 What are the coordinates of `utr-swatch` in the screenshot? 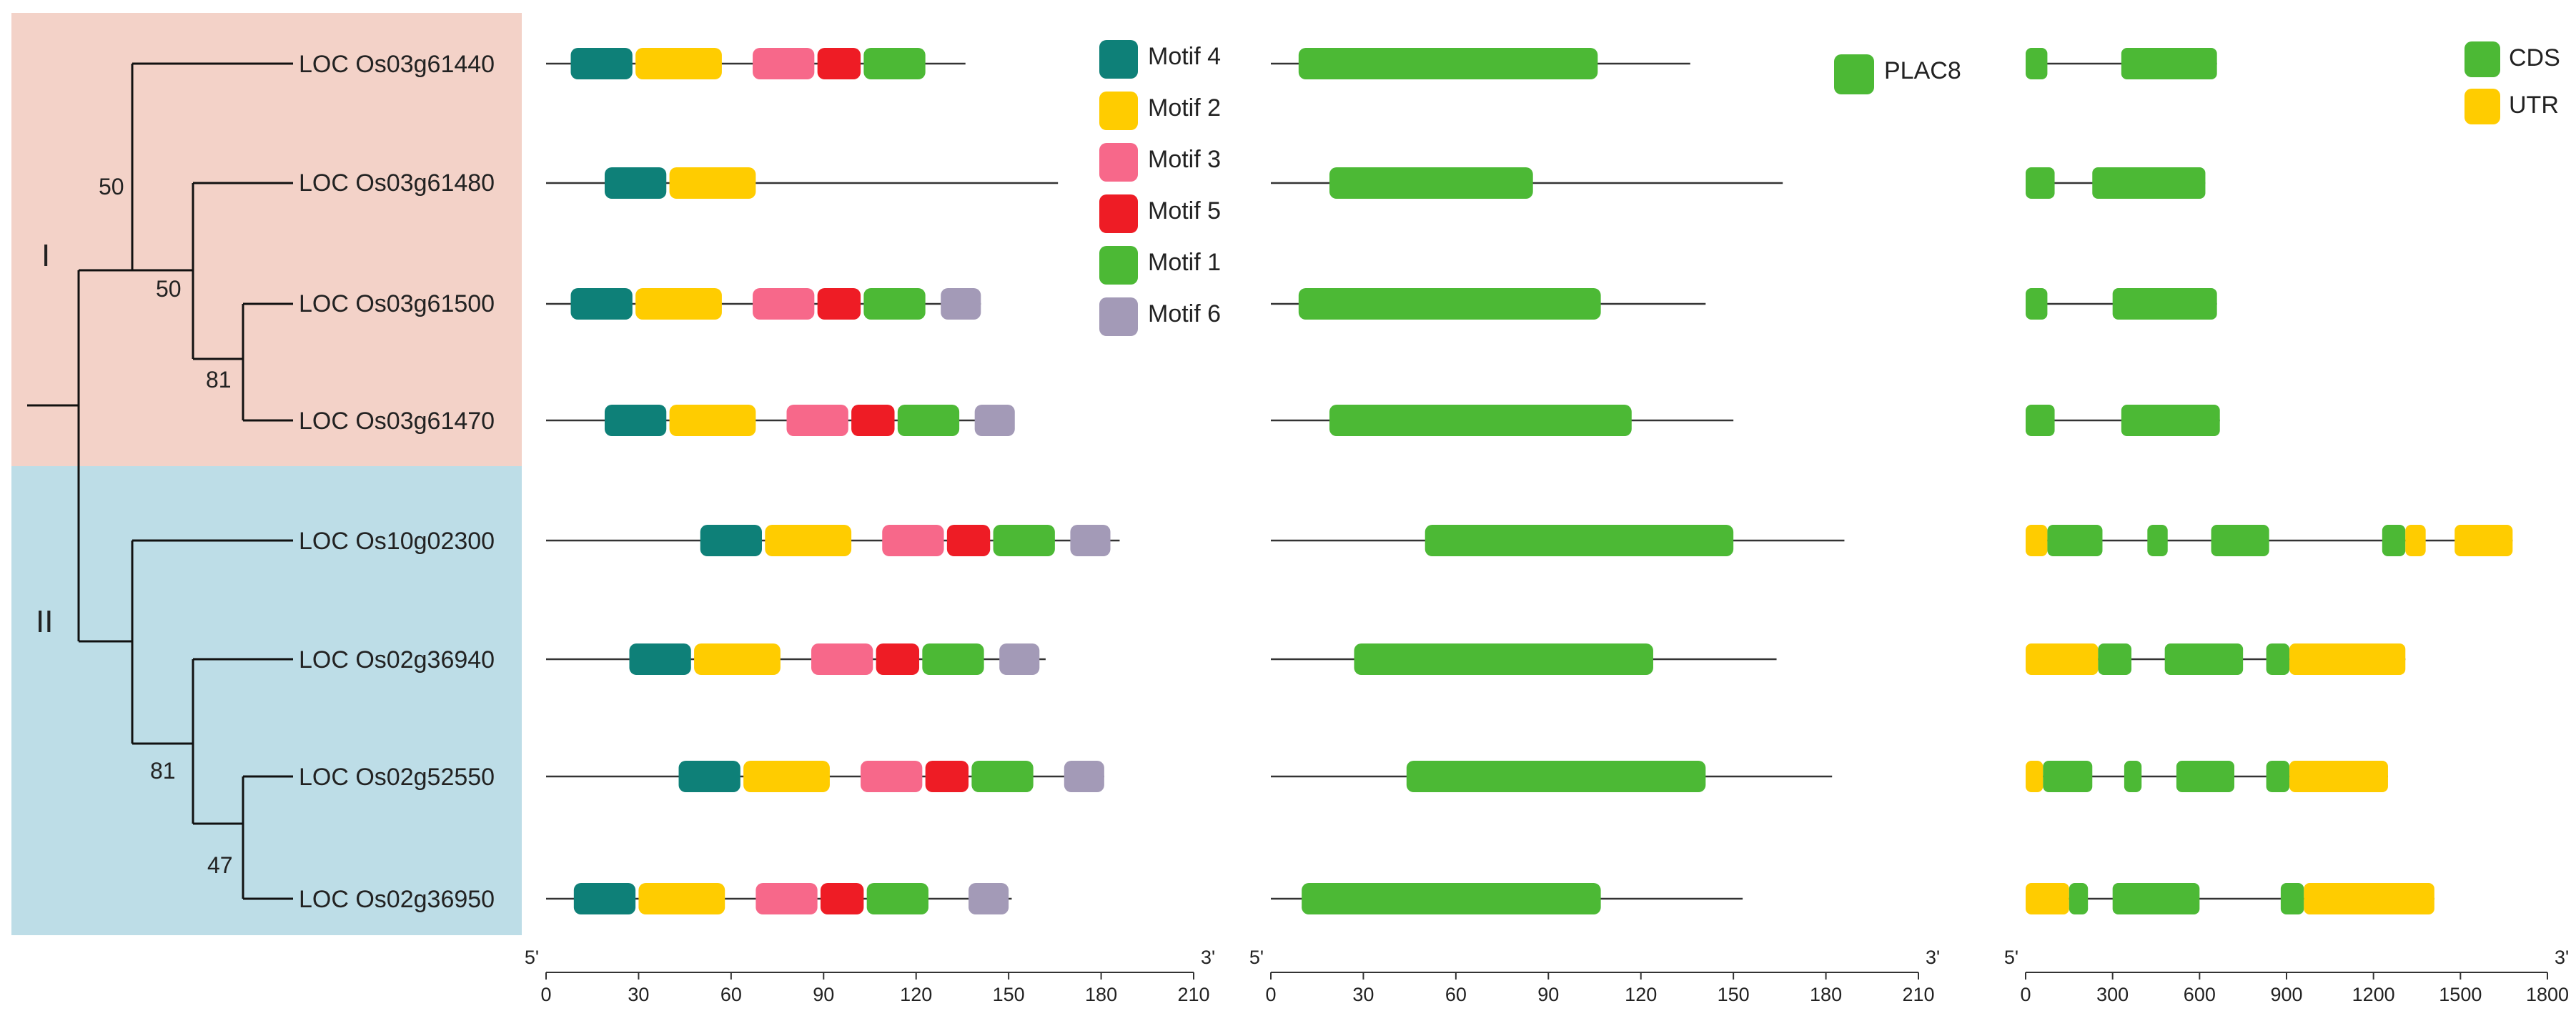 It's located at (2482, 106).